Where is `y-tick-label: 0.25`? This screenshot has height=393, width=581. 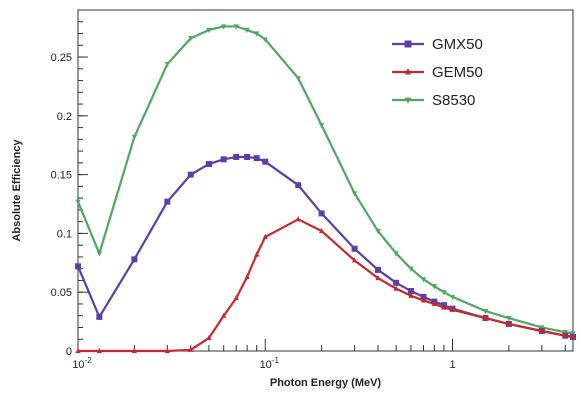 y-tick-label: 0.25 is located at coordinates (61, 58).